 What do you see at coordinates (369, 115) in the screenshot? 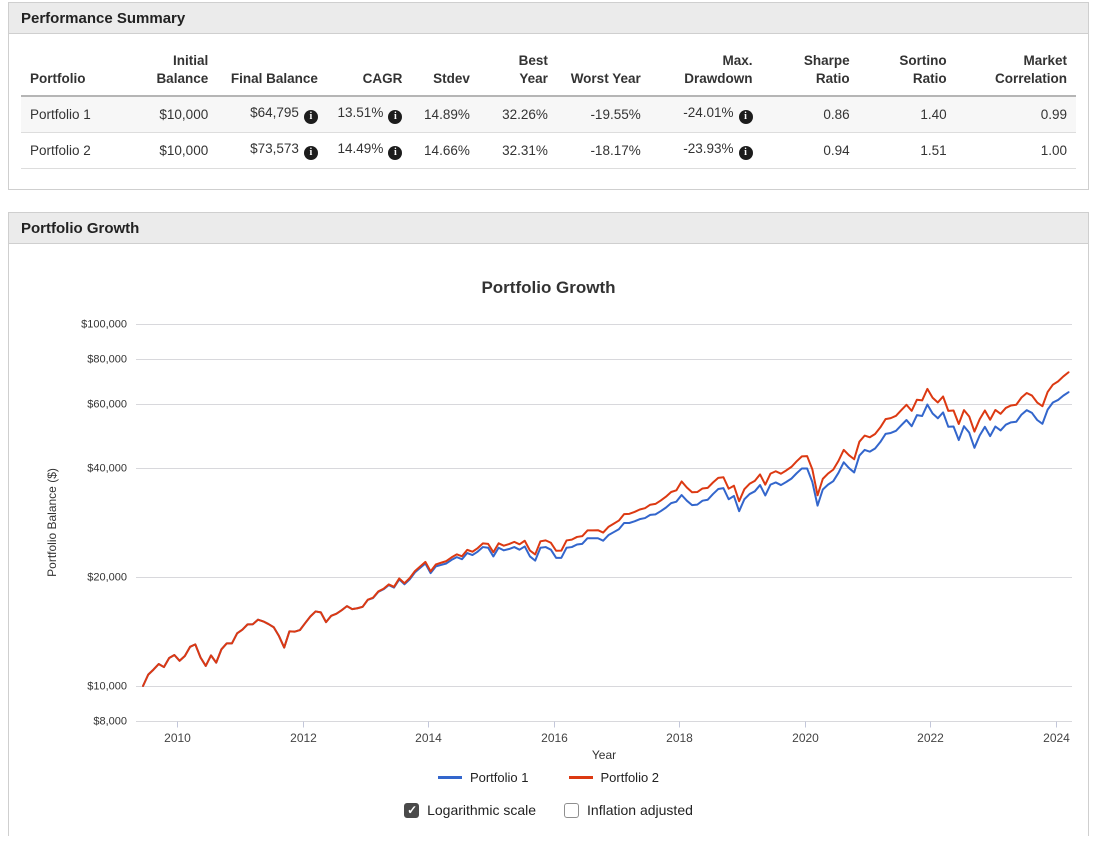
I see `cell-cagr: 13.51% i` at bounding box center [369, 115].